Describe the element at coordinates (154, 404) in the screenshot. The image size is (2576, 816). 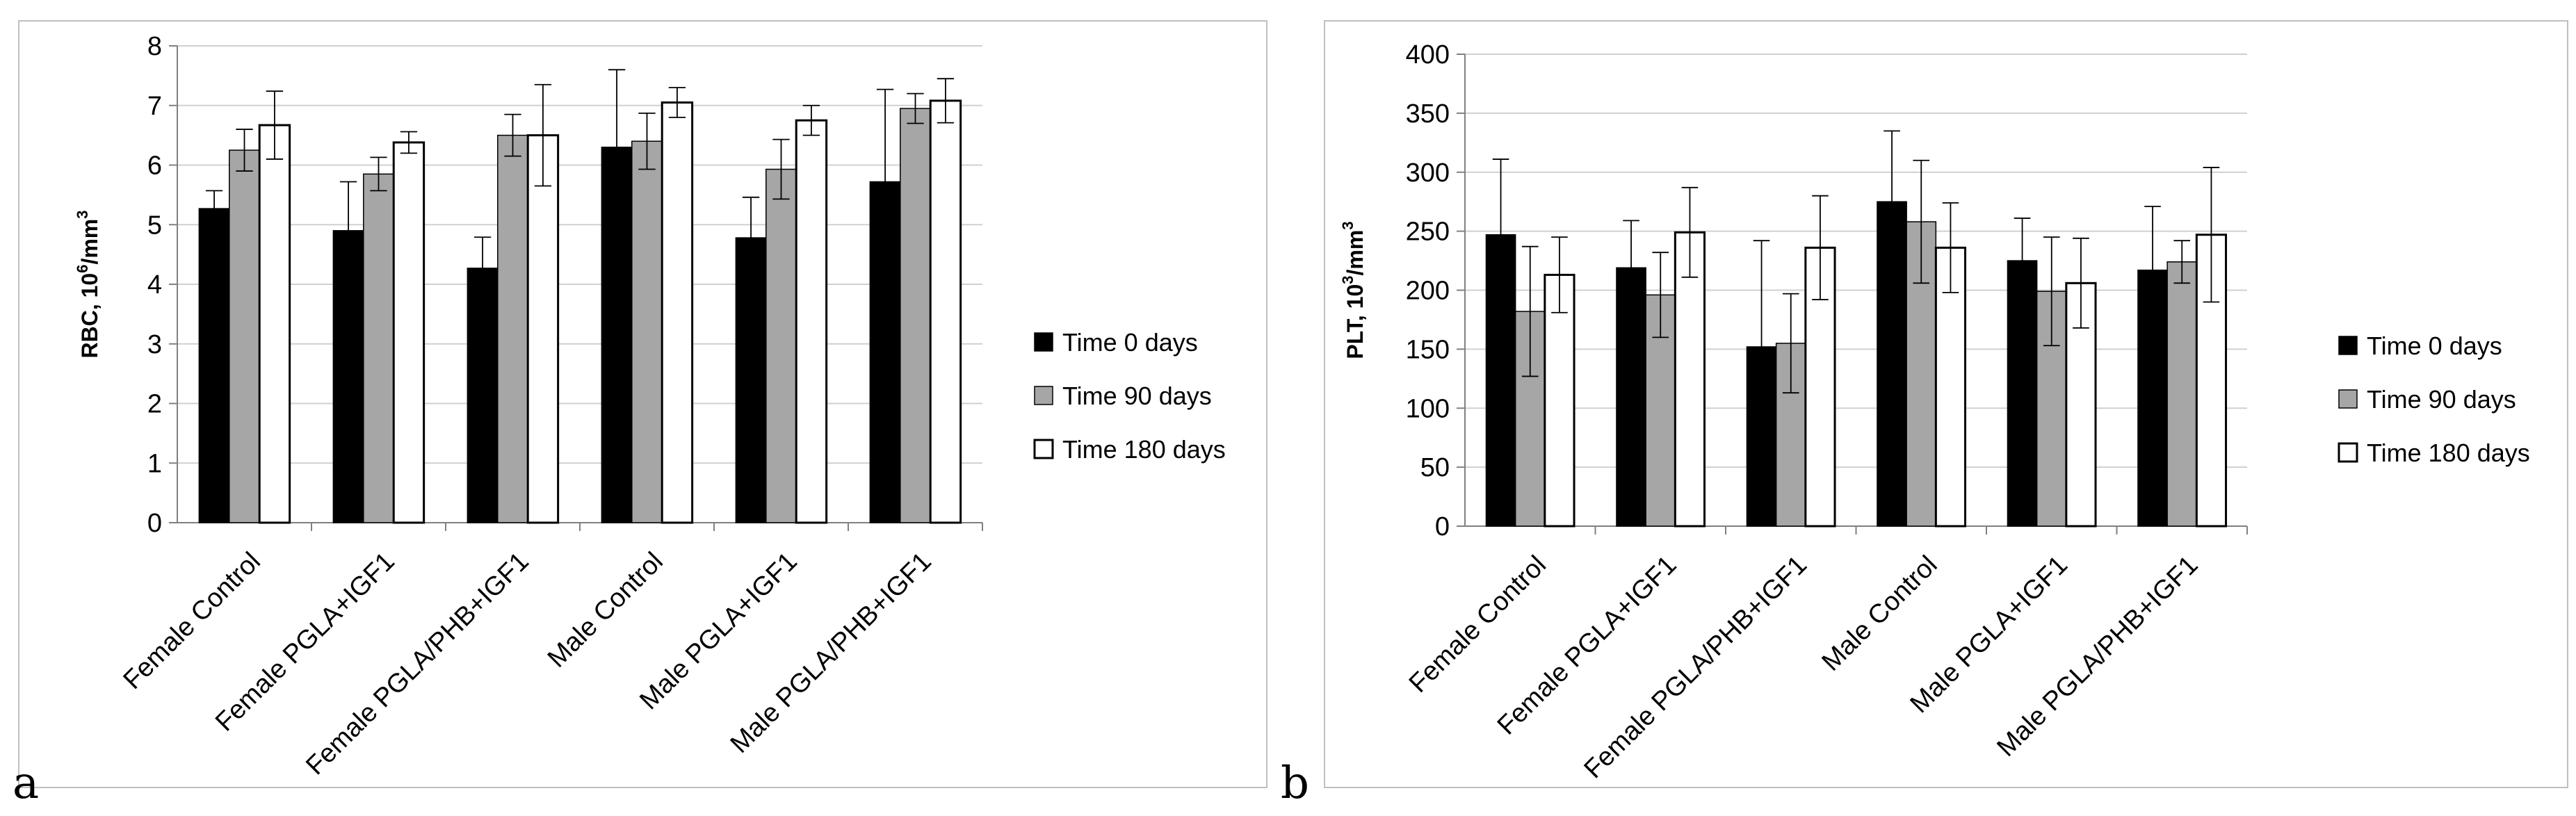
I see `y-tick-label: 2` at that location.